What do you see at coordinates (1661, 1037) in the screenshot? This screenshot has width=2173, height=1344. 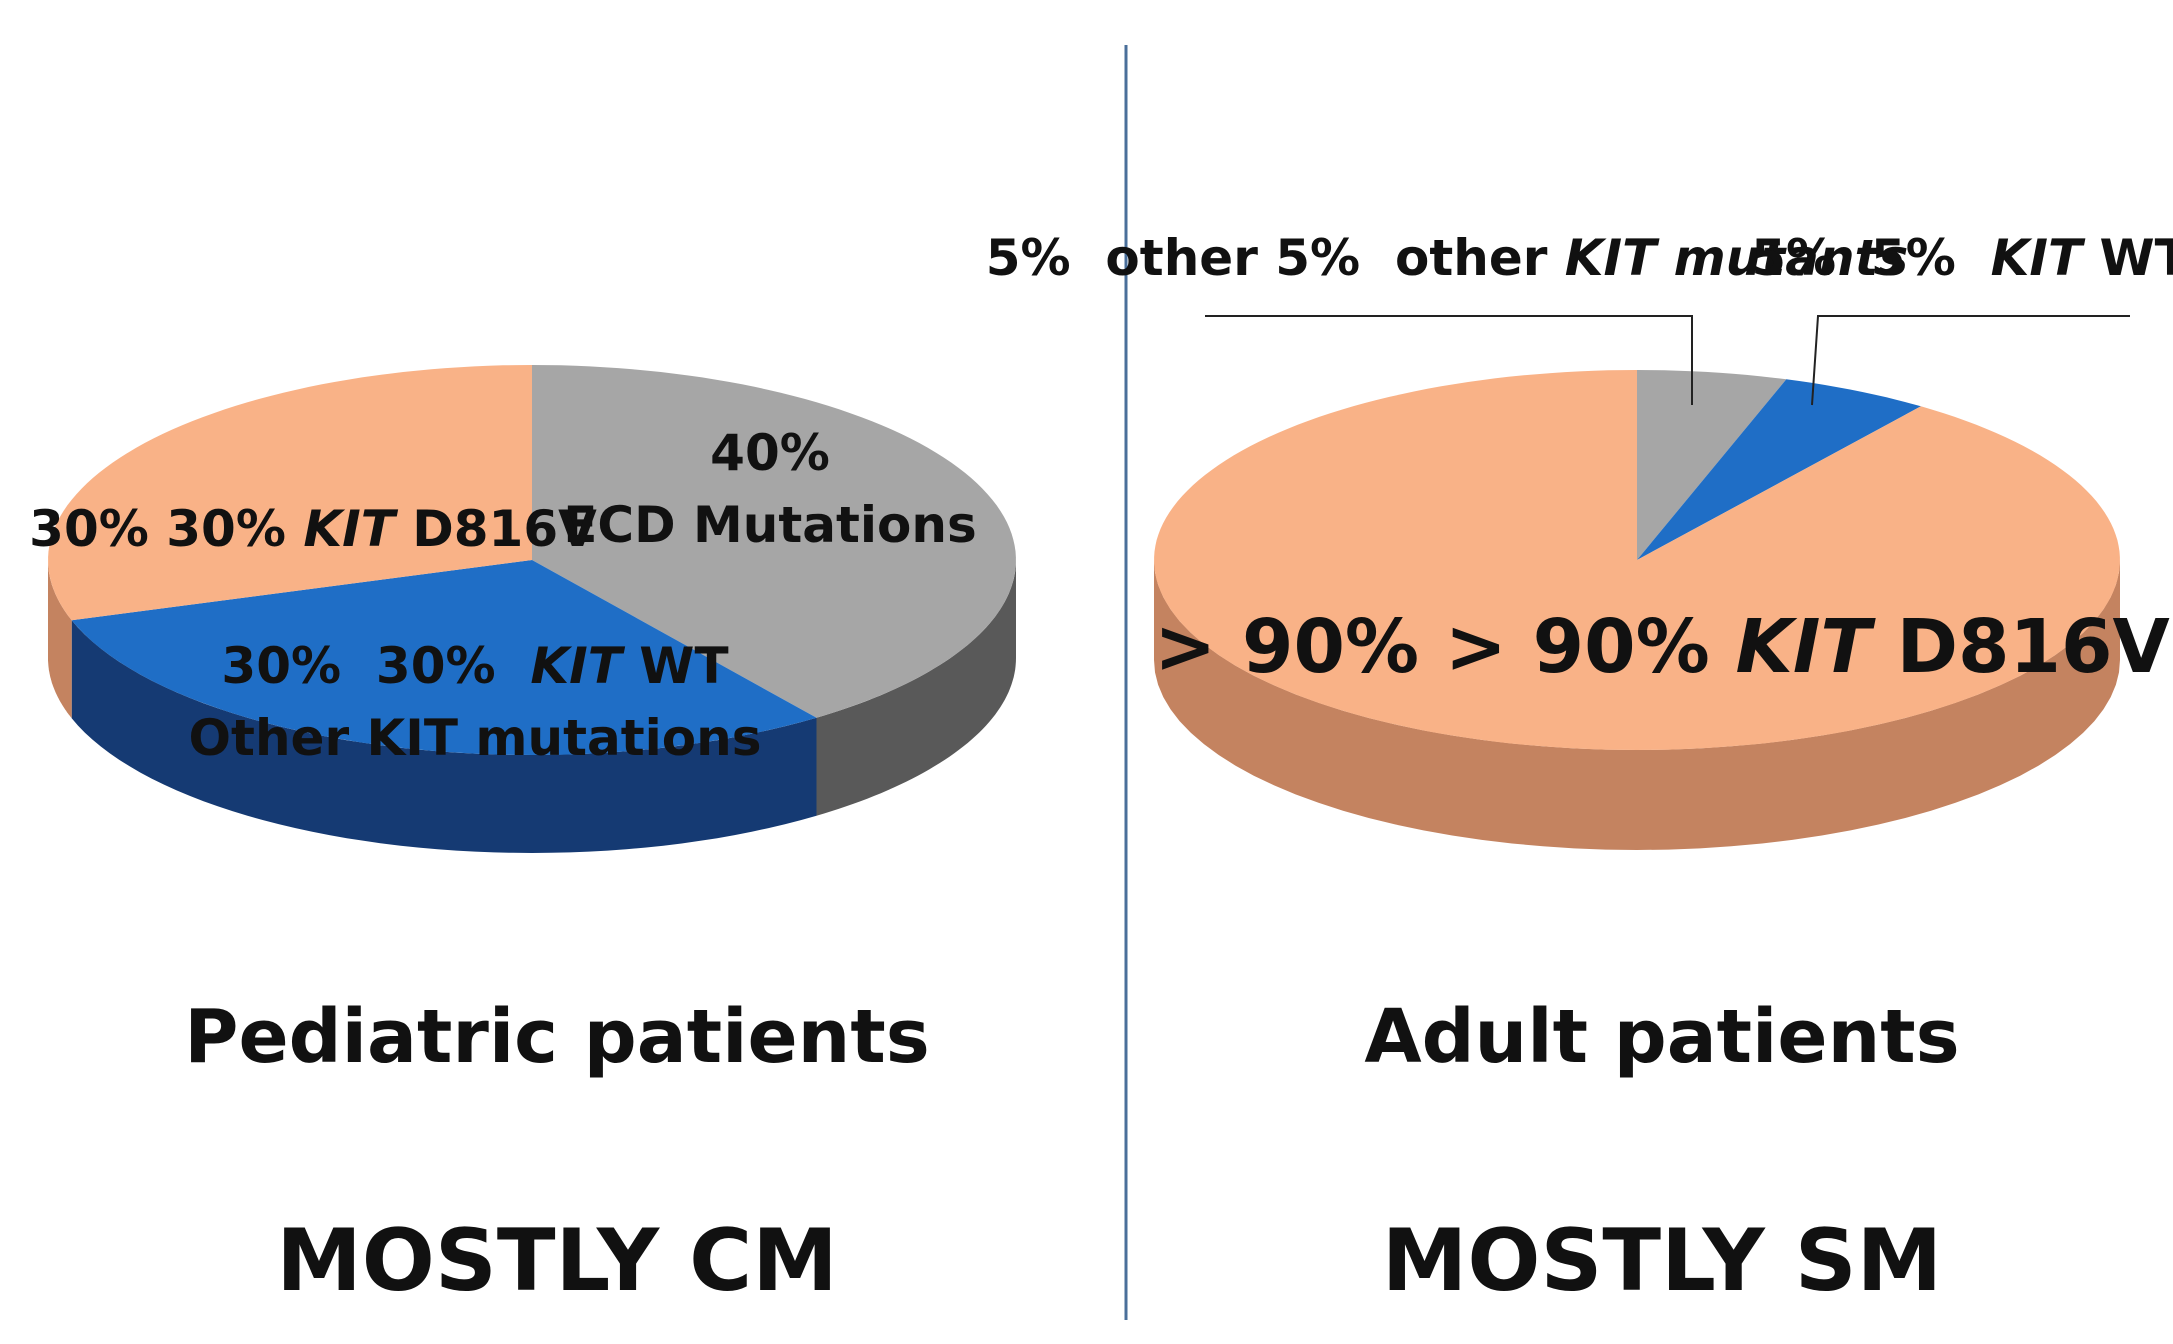 I see `adult-caption: Adult patients` at bounding box center [1661, 1037].